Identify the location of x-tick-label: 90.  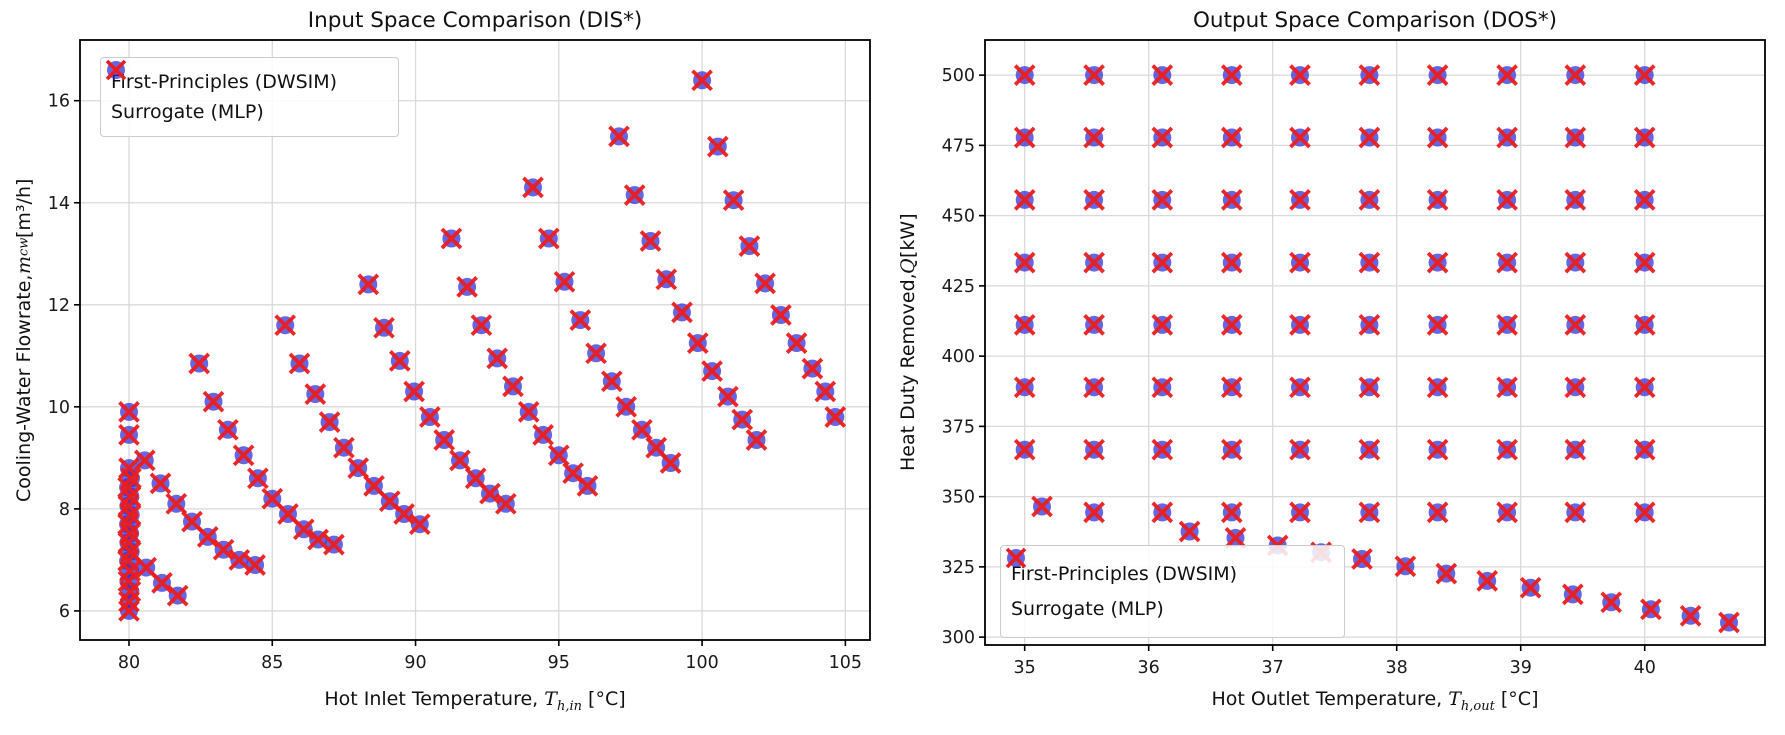
(415, 663).